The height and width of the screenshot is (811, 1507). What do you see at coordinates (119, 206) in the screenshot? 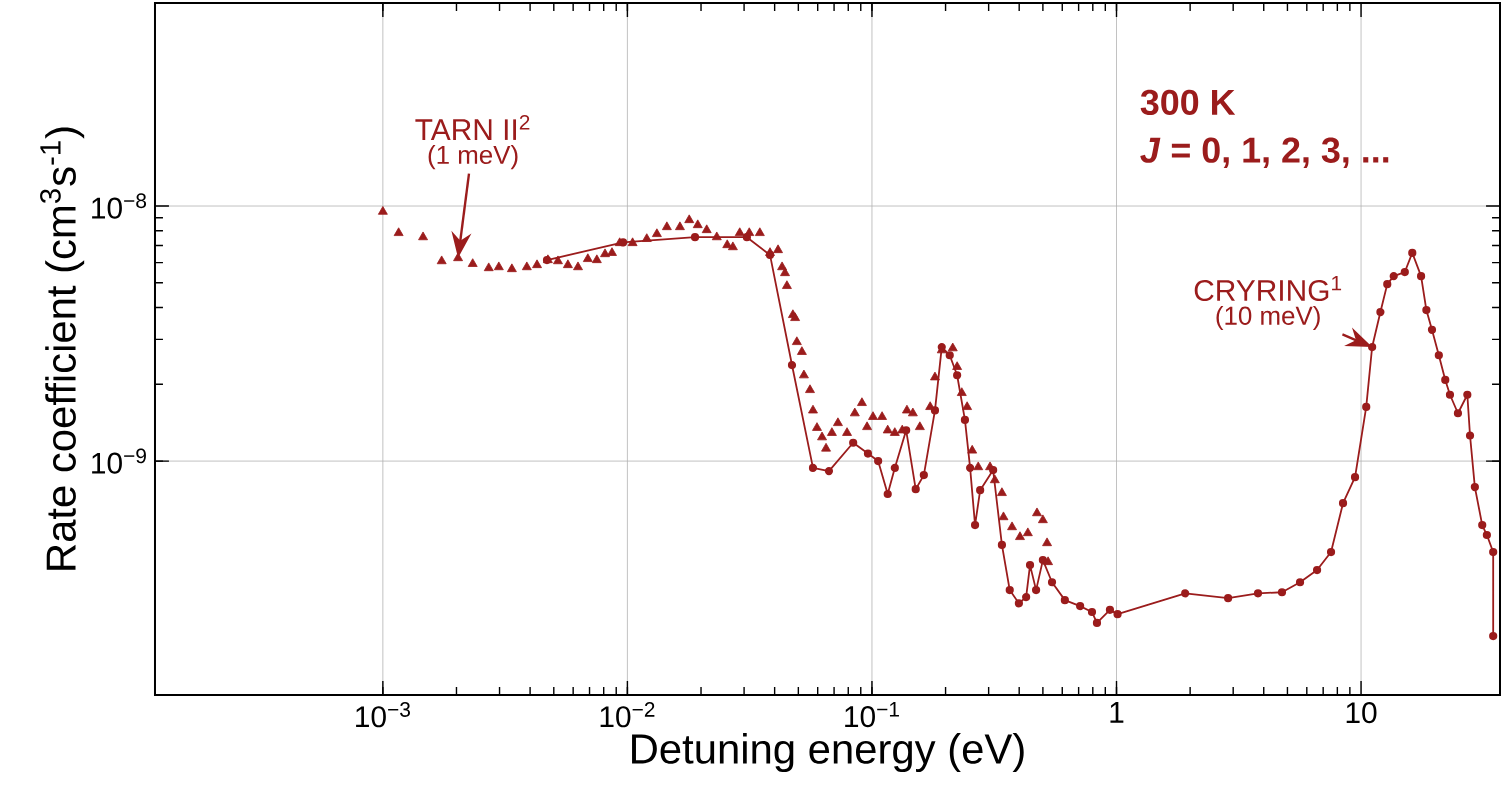
I see `y-tick-label: 10$^{−8}$` at bounding box center [119, 206].